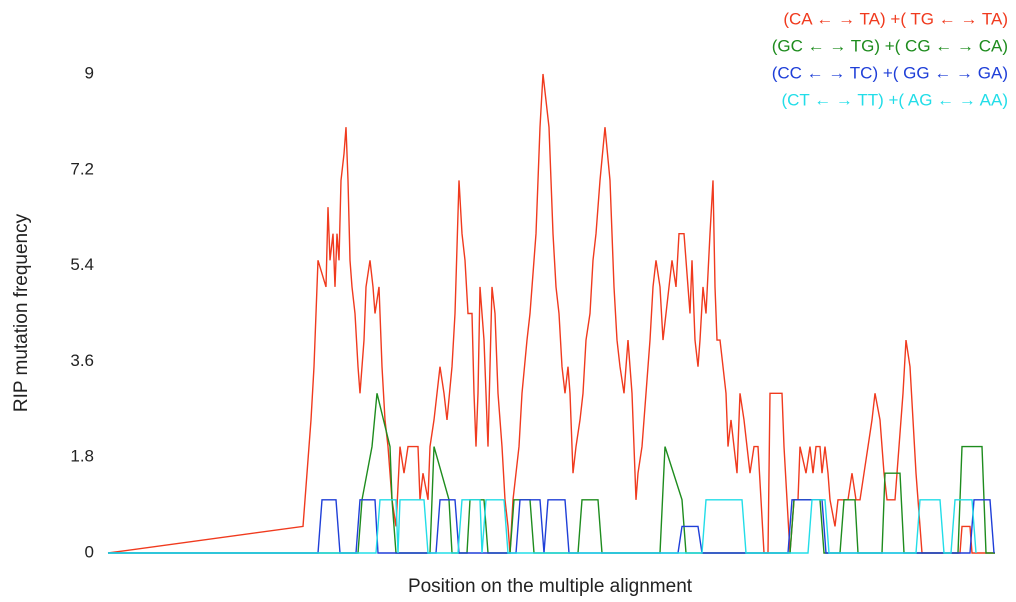 Image resolution: width=1016 pixels, height=602 pixels. Describe the element at coordinates (890, 45) in the screenshot. I see `legend-entry: (GC ← → TG) +( CG ← → CA)` at that location.